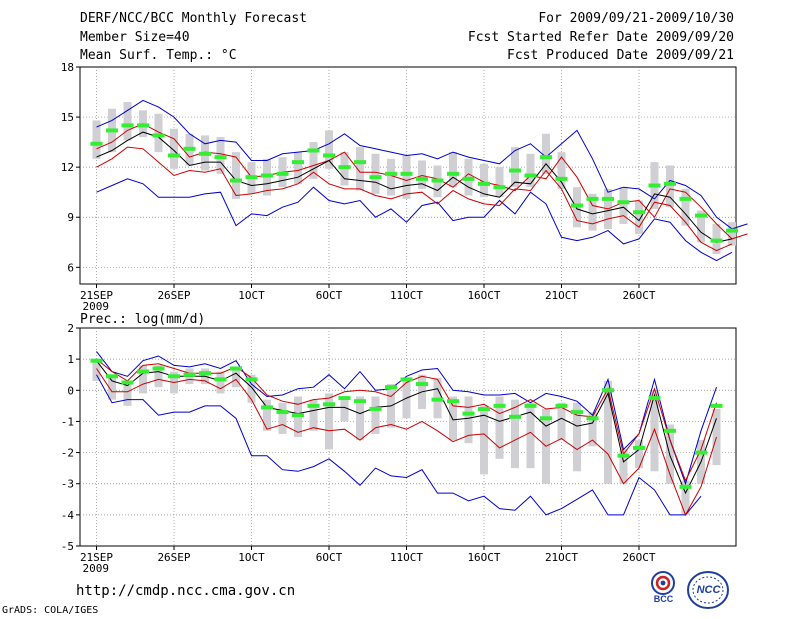 The image size is (800, 619). What do you see at coordinates (96, 306) in the screenshot?
I see `temp-year-label: 2009` at bounding box center [96, 306].